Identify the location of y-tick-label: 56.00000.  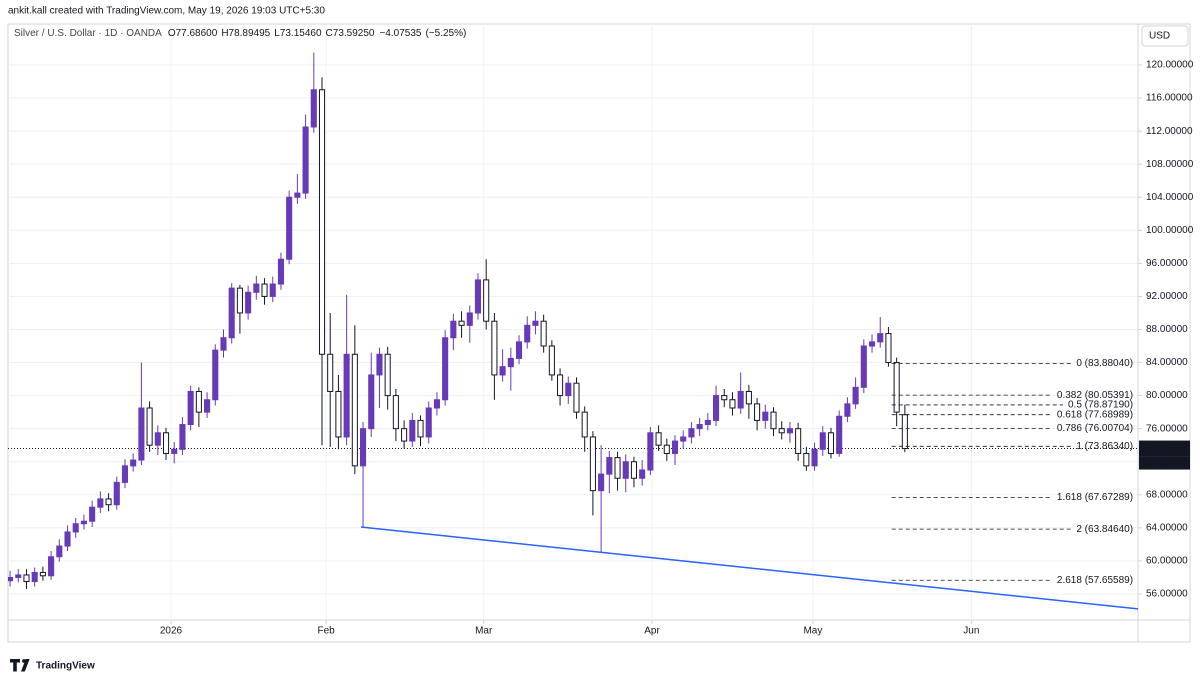
(1167, 594).